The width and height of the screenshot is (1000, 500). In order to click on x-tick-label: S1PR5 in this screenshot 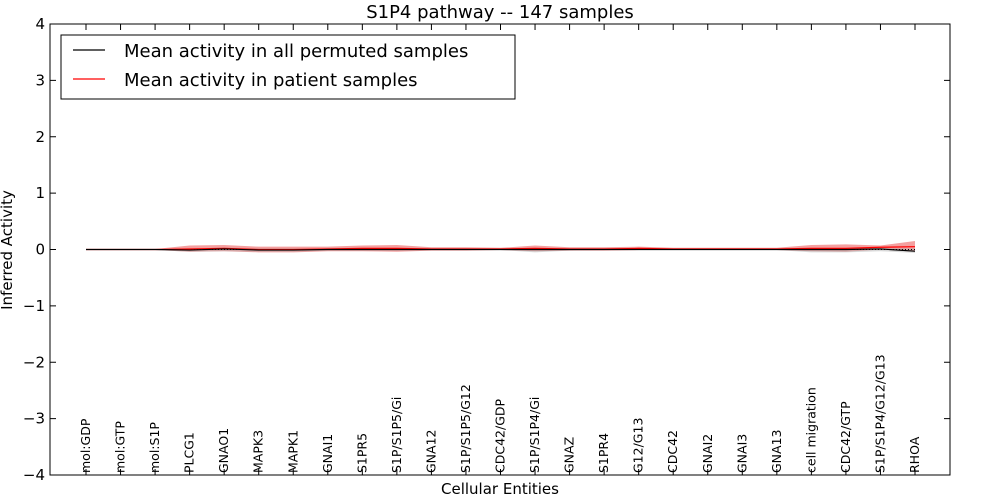, I will do `click(361, 453)`.